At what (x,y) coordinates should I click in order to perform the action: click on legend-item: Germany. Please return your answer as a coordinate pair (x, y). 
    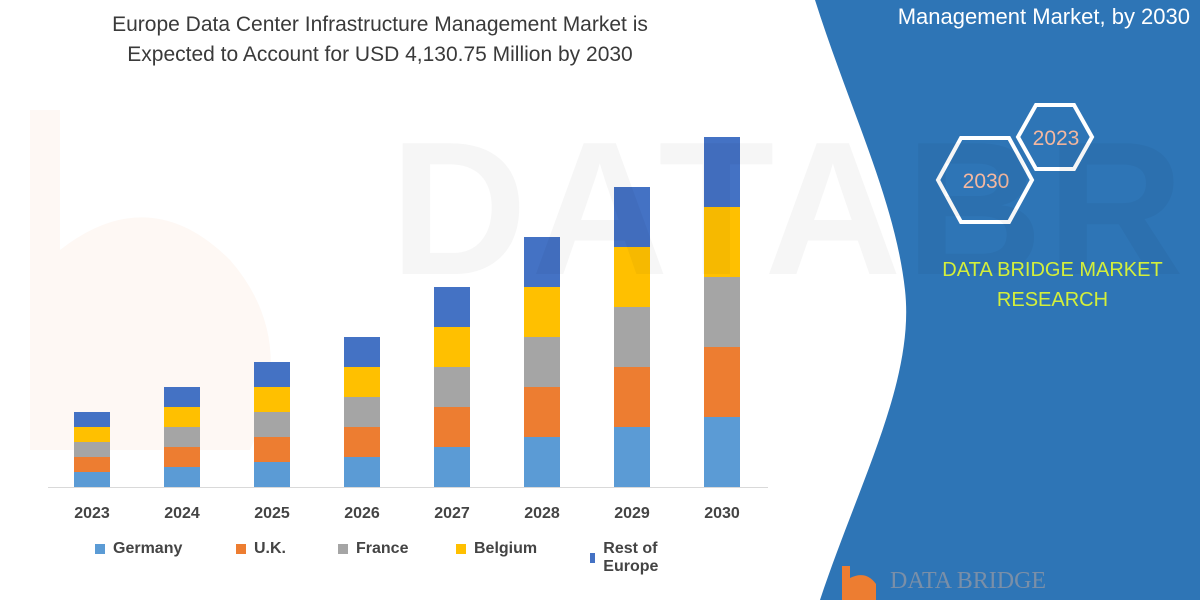
    Looking at the image, I should click on (138, 549).